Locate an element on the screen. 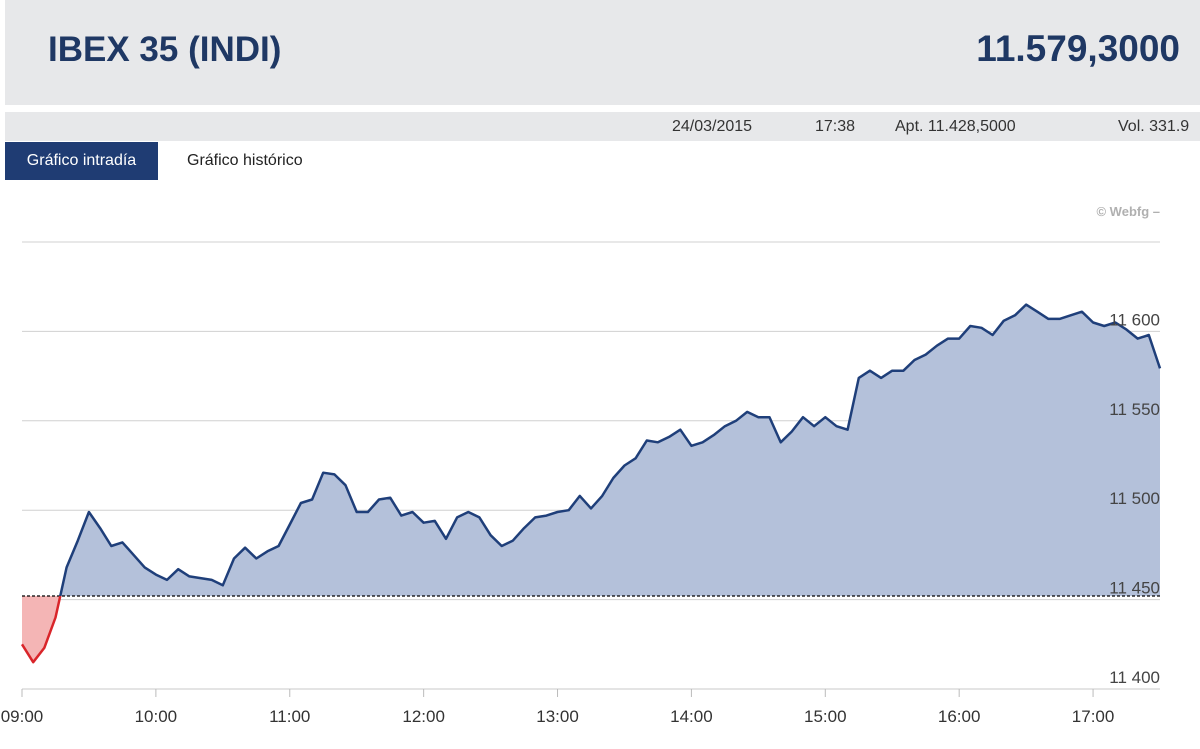  x-tick-label: 17:00 is located at coordinates (1093, 716).